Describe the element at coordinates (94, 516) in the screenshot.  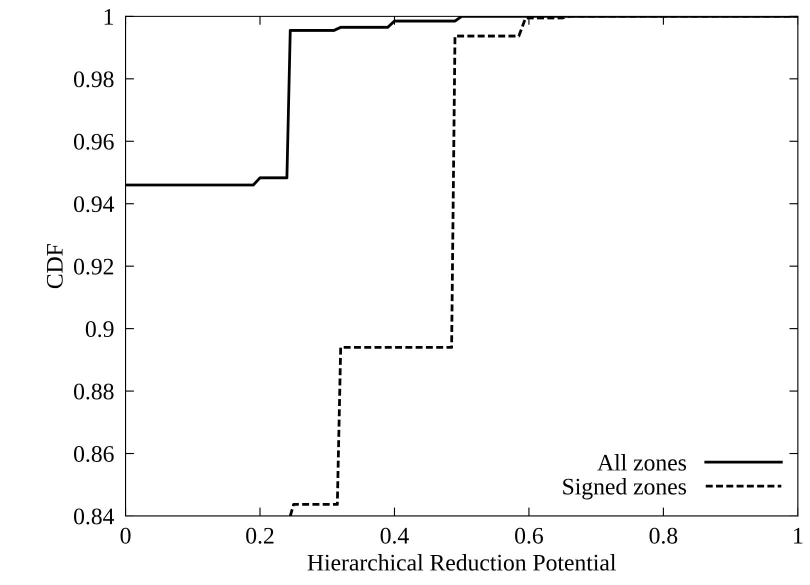
I see `y-tick-label: 0.84` at that location.